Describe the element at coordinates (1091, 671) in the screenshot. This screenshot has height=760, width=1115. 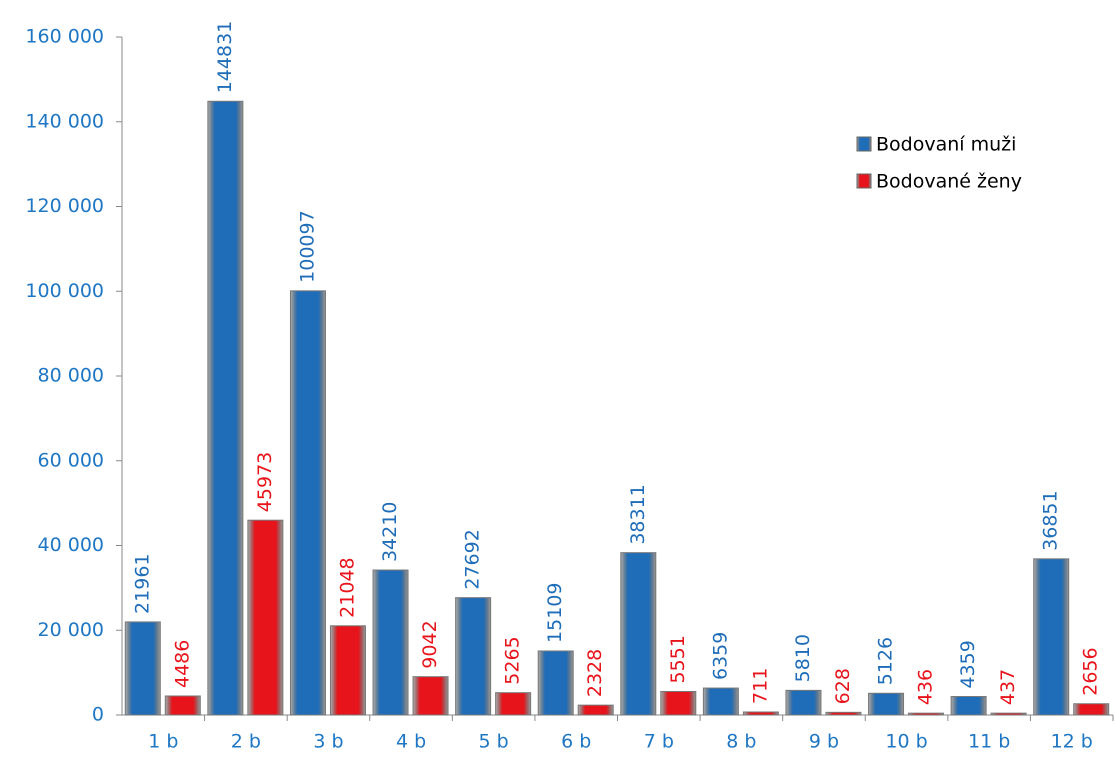
I see `value-label: 2656` at that location.